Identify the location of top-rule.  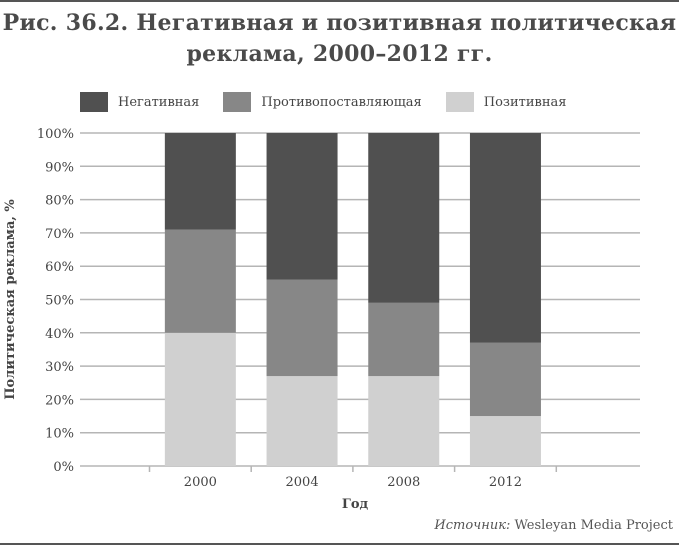
(339, 1).